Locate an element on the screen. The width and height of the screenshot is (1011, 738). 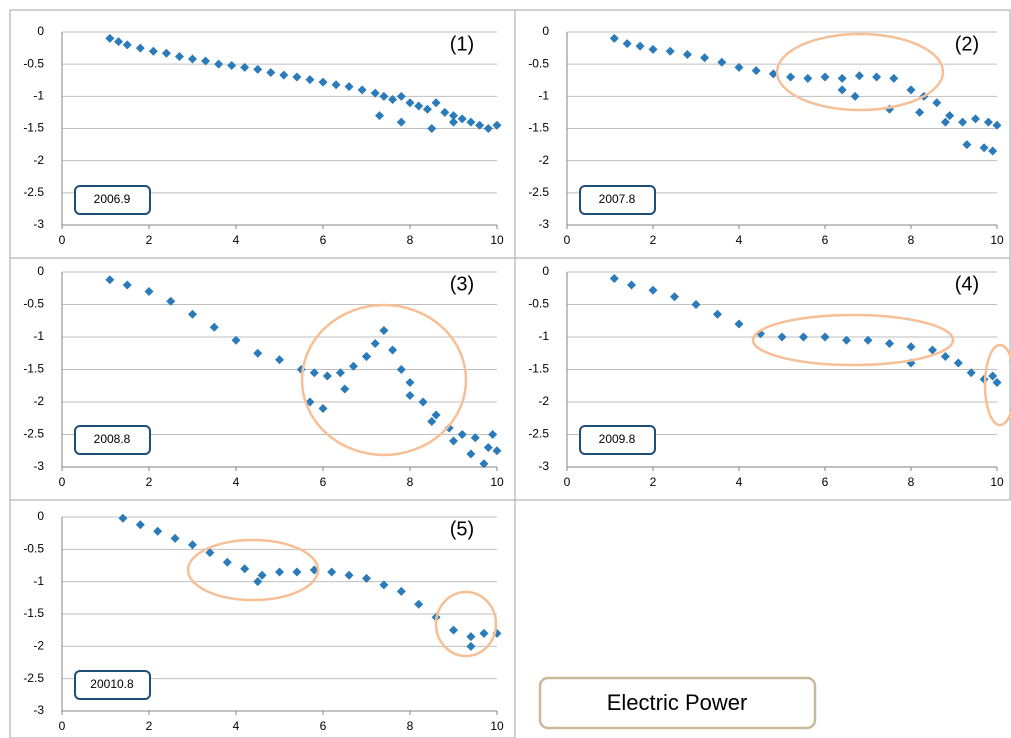
panel-label: (4) is located at coordinates (967, 284).